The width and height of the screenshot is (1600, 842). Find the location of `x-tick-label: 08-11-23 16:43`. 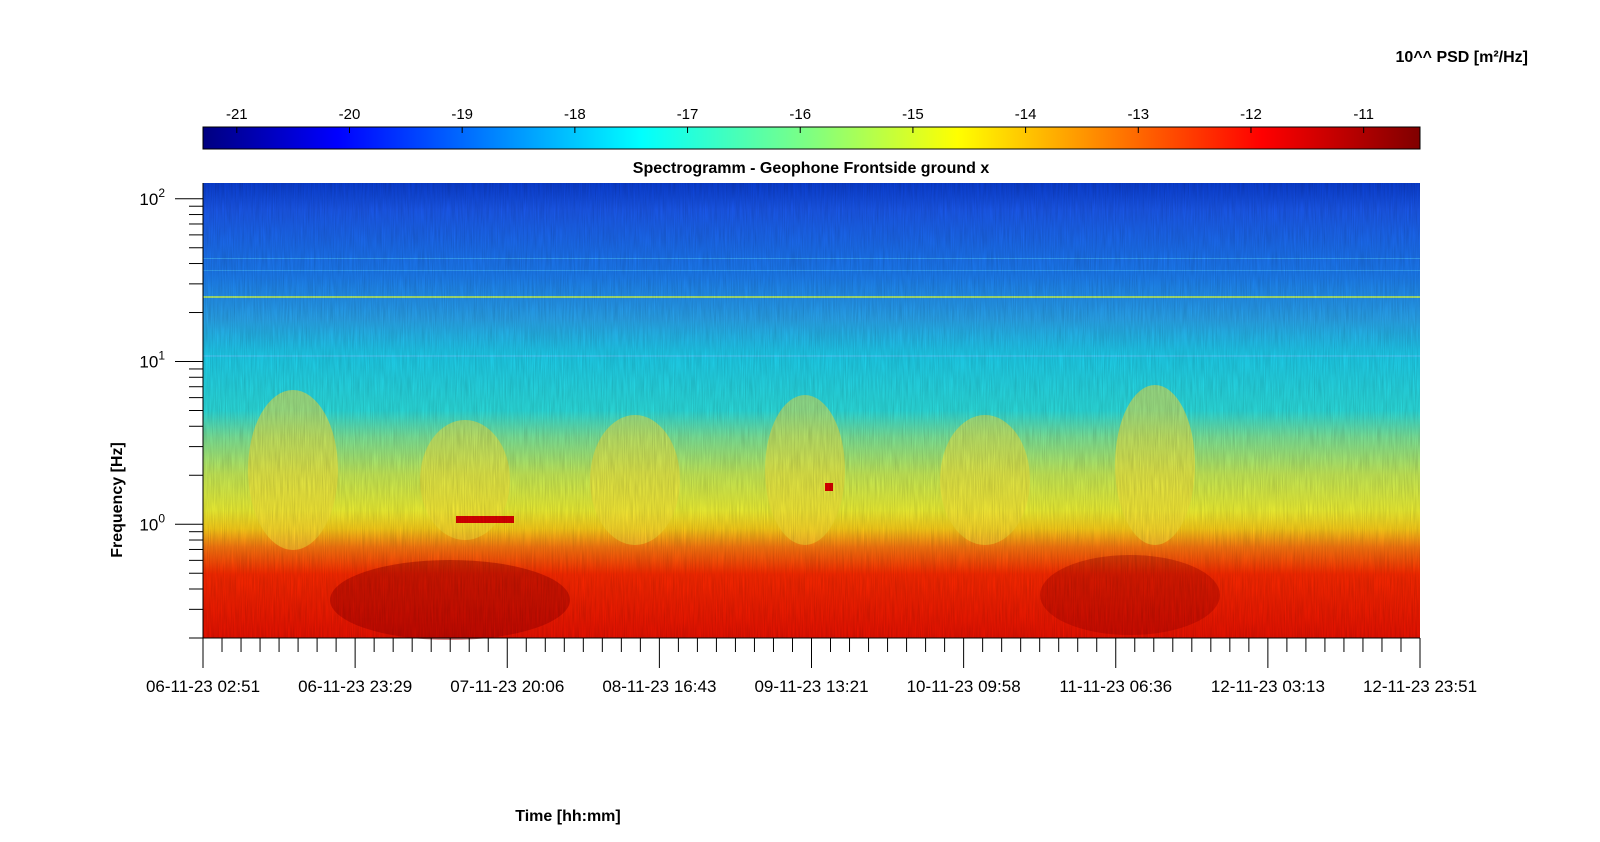

x-tick-label: 08-11-23 16:43 is located at coordinates (659, 686).